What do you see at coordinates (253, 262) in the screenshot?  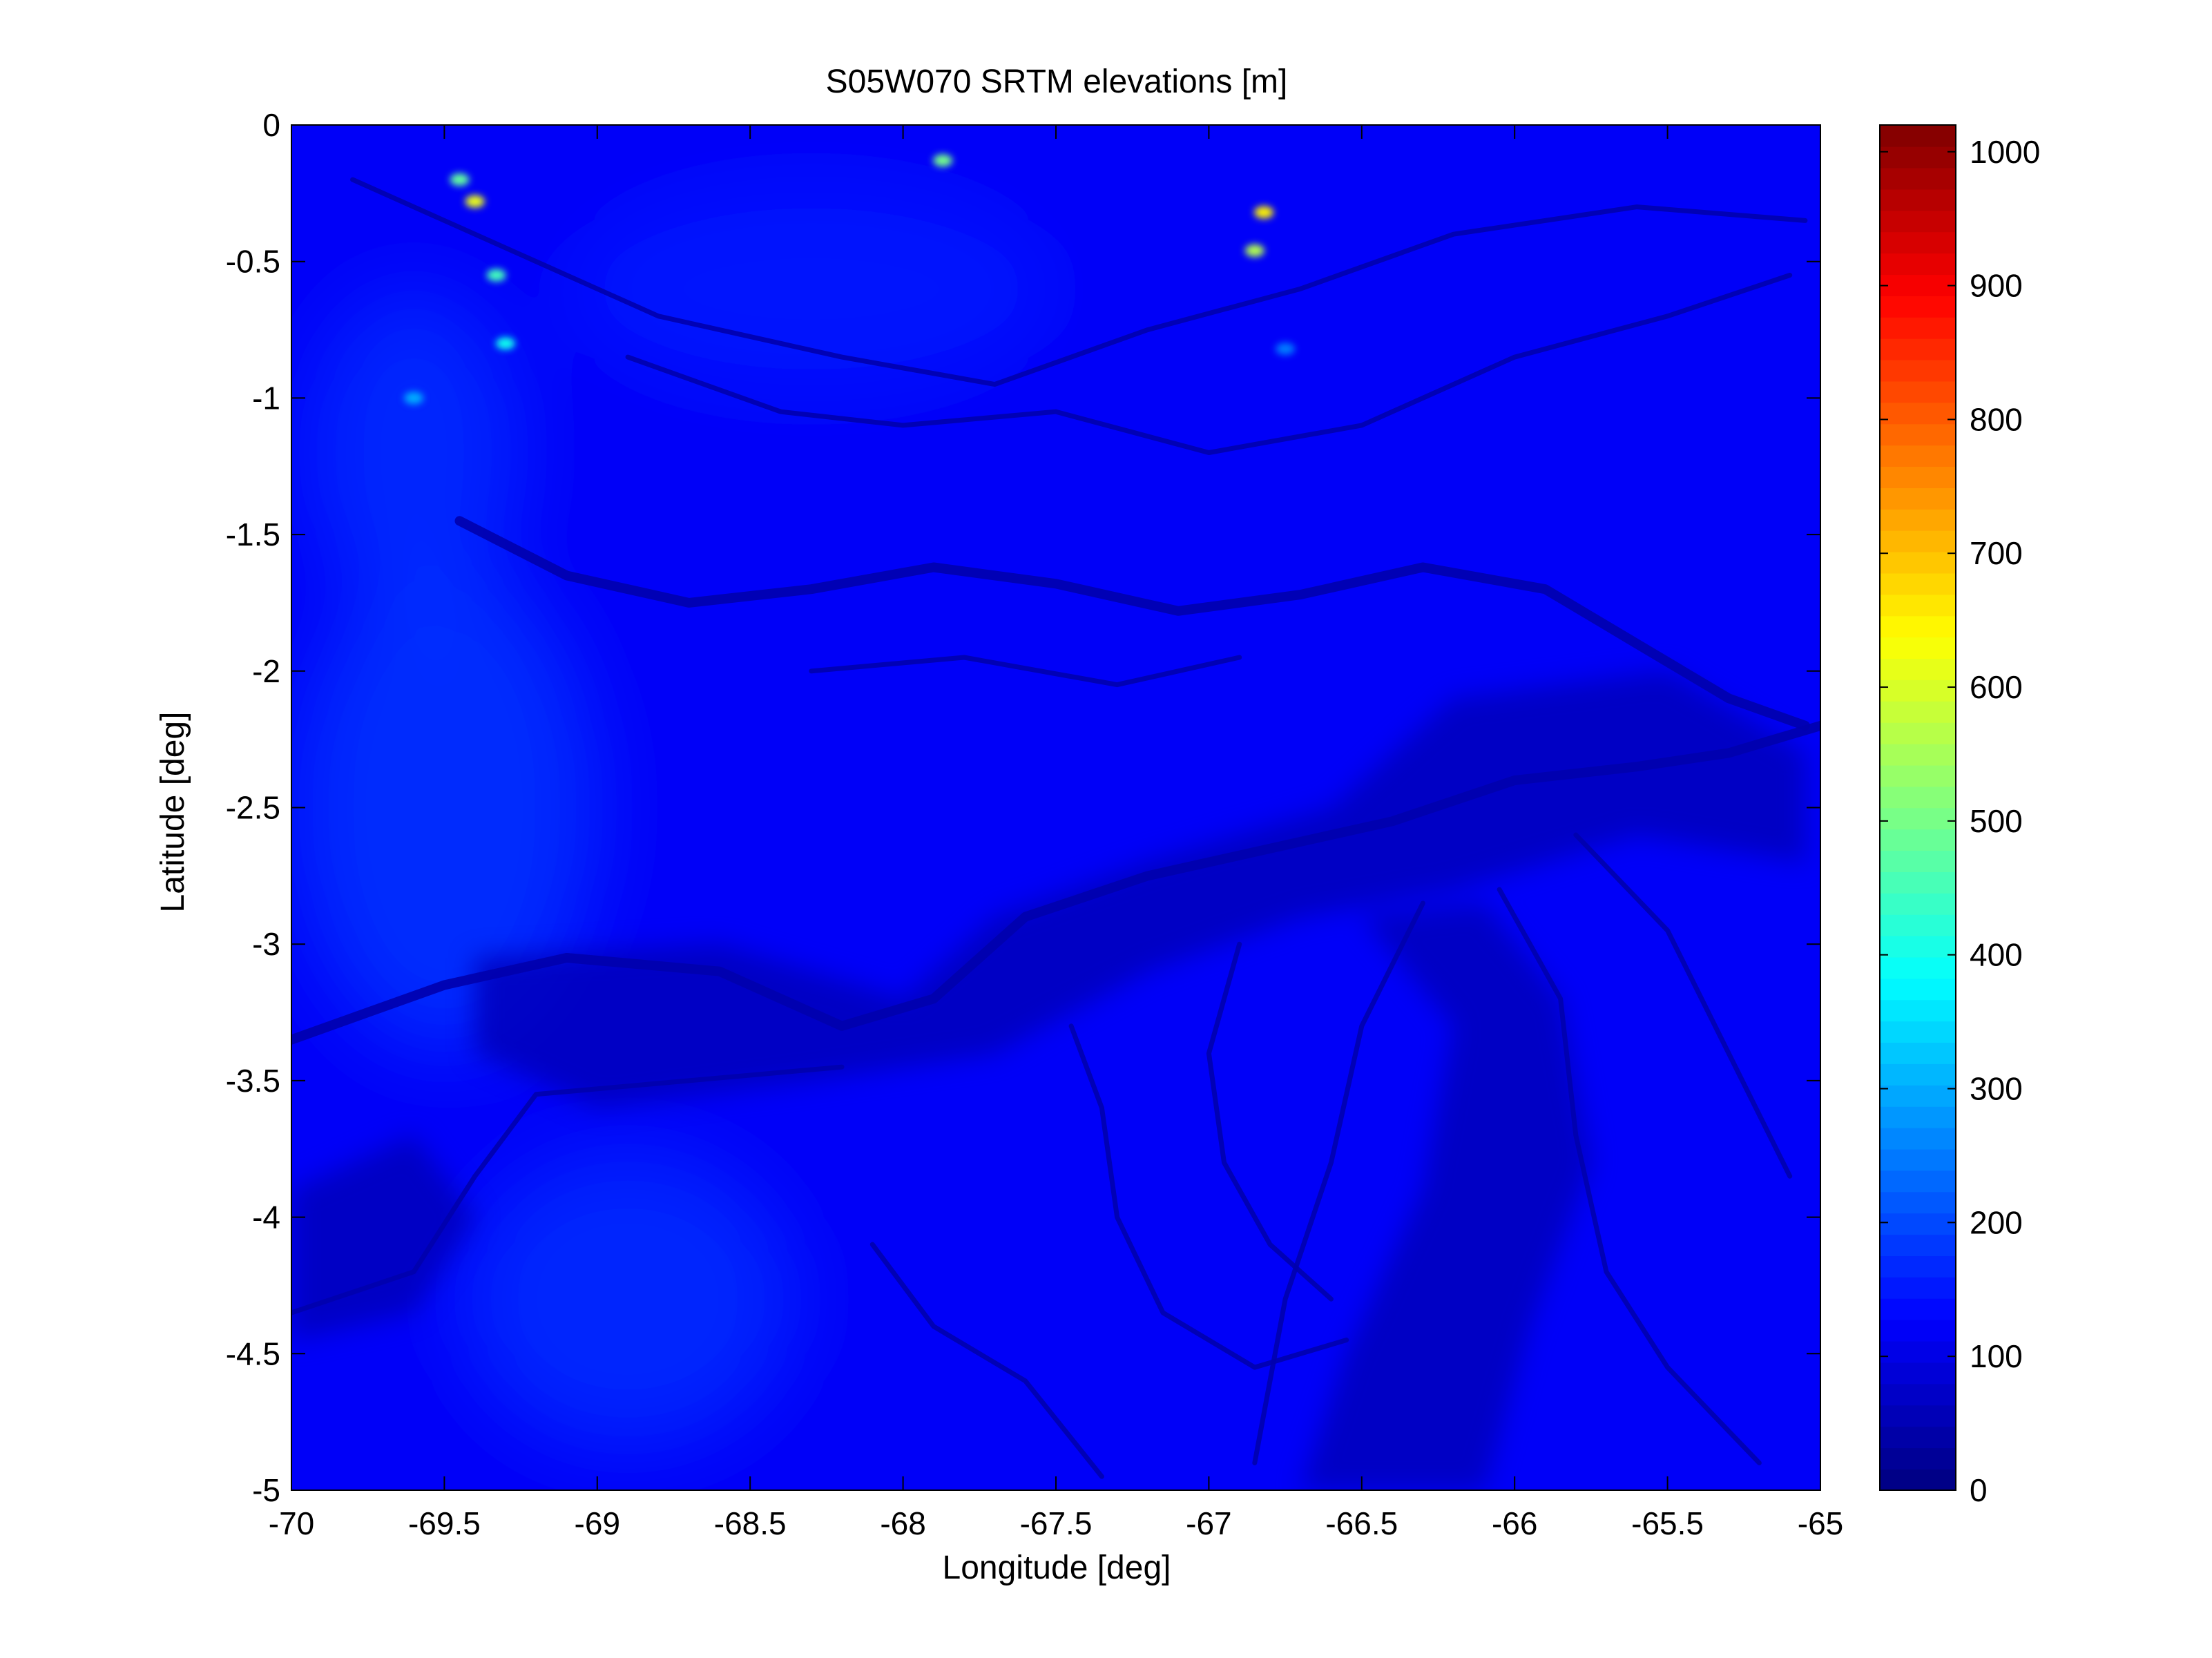 I see `y-tick-label: -0.5` at bounding box center [253, 262].